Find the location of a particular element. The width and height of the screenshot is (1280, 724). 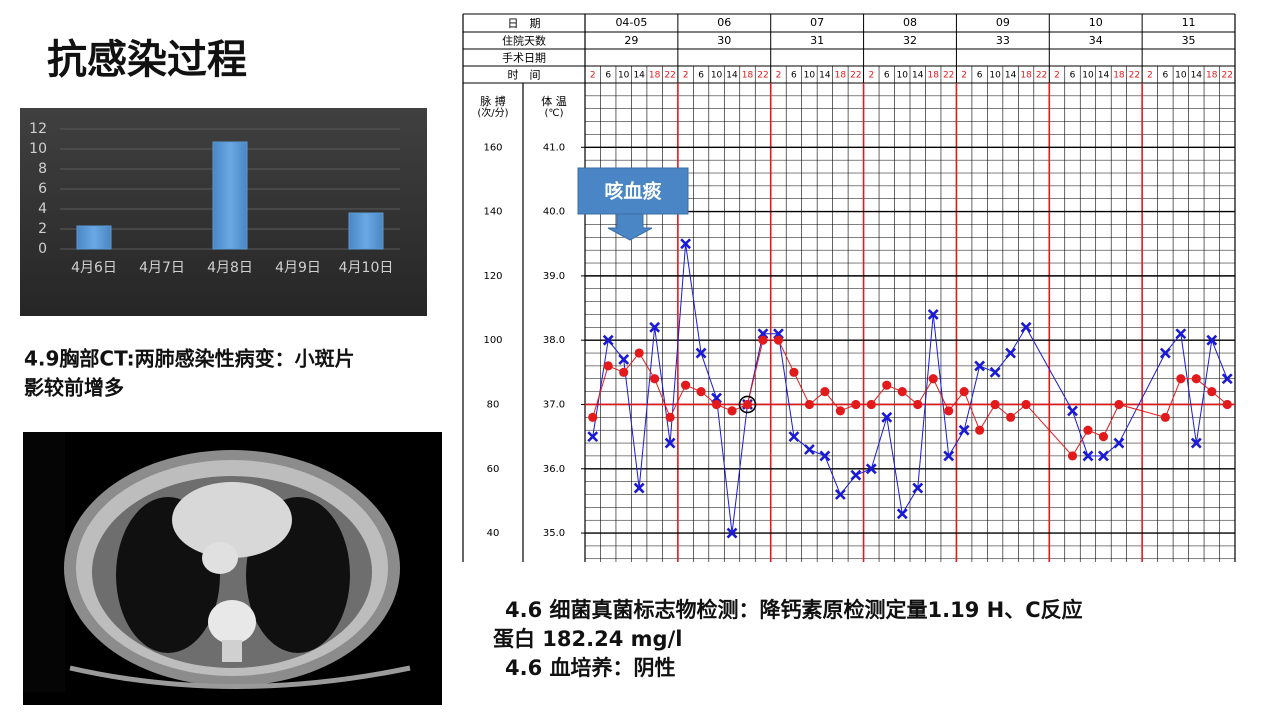

highlight-ring is located at coordinates (747, 404).